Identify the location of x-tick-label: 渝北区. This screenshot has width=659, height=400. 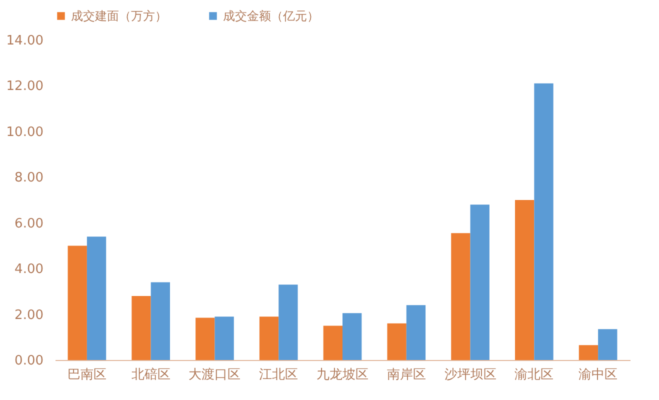
(534, 375).